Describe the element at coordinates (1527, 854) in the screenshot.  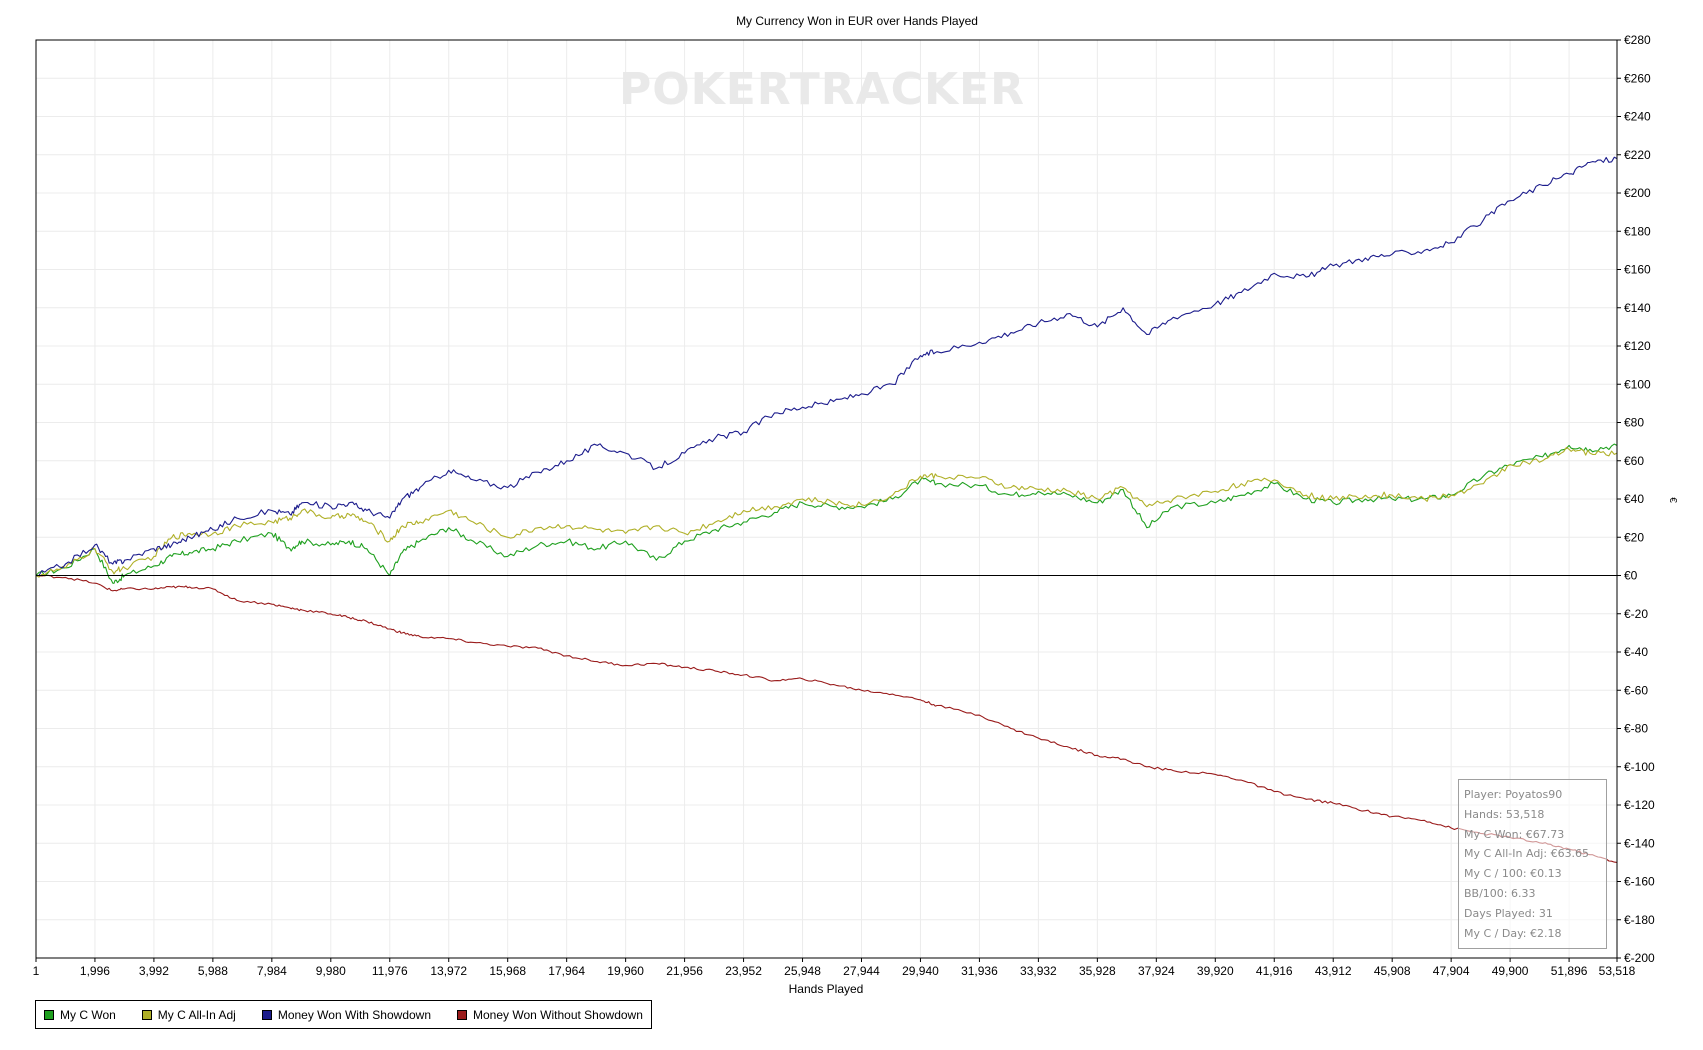
I see `info-line: My C All-In Adj: €63.65` at that location.